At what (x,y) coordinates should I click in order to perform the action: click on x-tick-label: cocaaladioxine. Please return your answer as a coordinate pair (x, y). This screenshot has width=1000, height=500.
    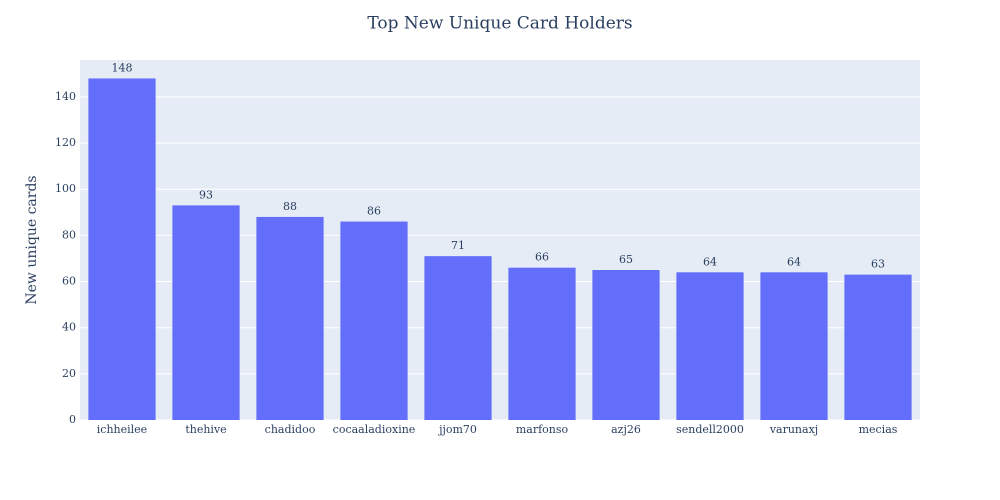
    Looking at the image, I should click on (374, 429).